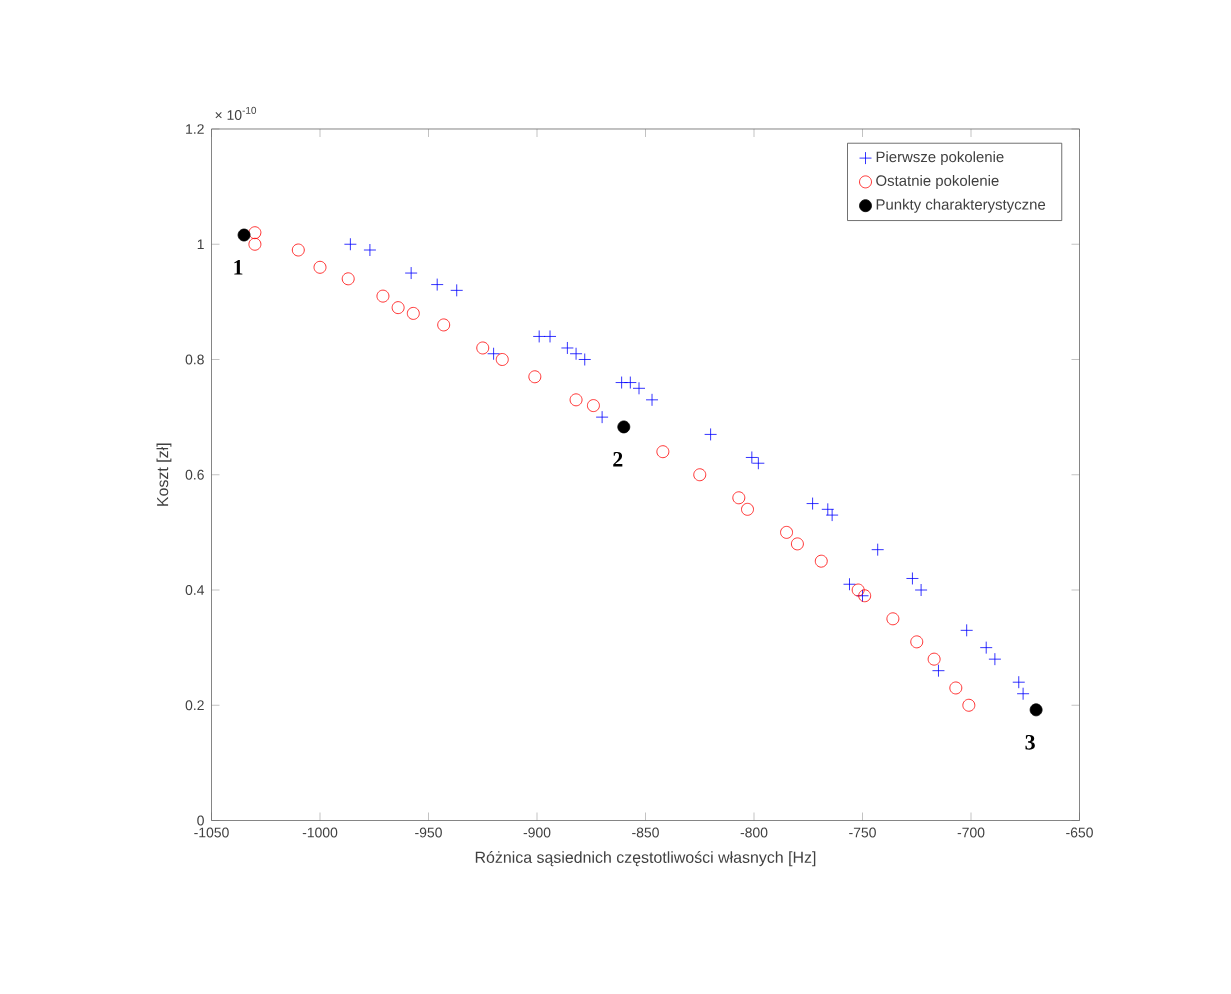 Image resolution: width=1231 pixels, height=994 pixels. Describe the element at coordinates (320, 832) in the screenshot. I see `x-tick-label: -1000` at that location.